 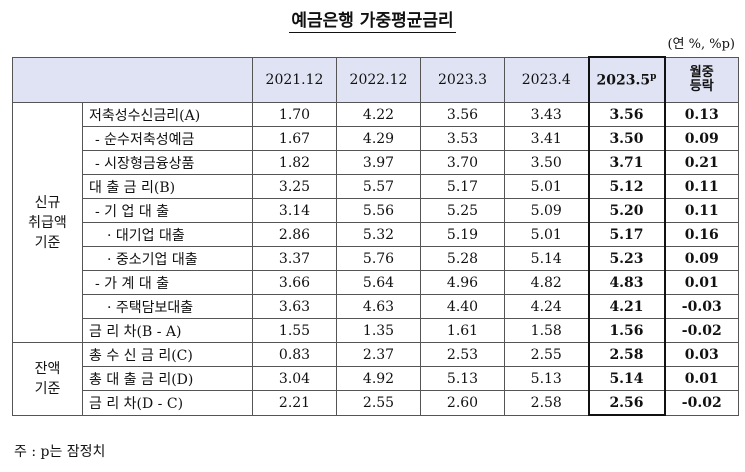 I want to click on col-header-highlight-date: 2023.5, so click(x=623, y=80).